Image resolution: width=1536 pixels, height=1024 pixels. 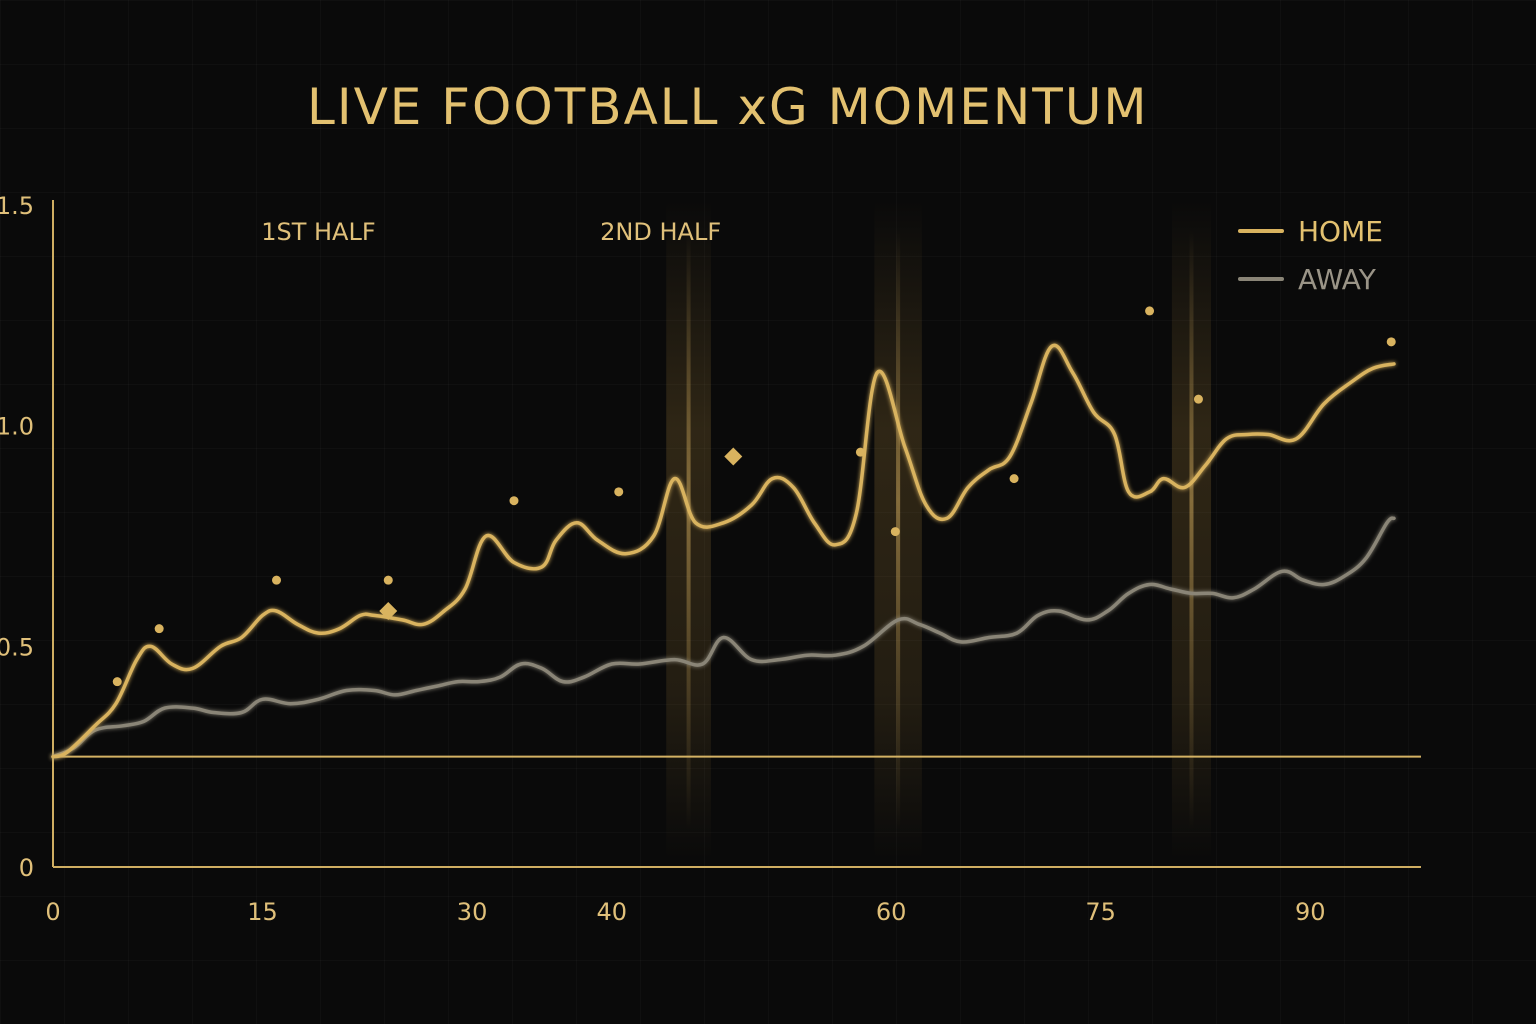 What do you see at coordinates (17, 206) in the screenshot?
I see `y-tick-label: 1.5` at bounding box center [17, 206].